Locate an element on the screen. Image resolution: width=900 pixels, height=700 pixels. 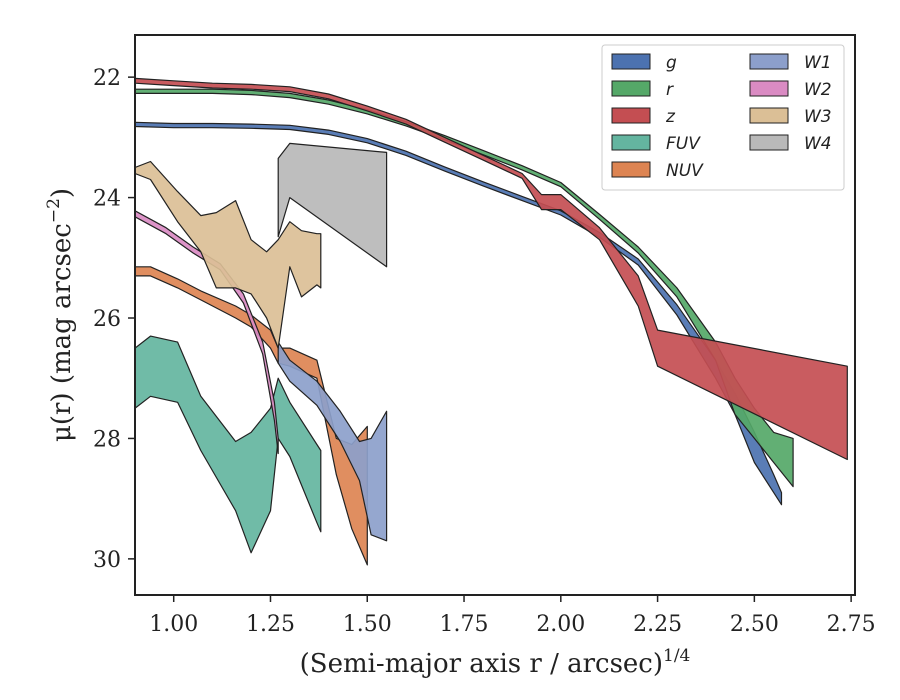
y-tick-label: 28 is located at coordinates (107, 439).